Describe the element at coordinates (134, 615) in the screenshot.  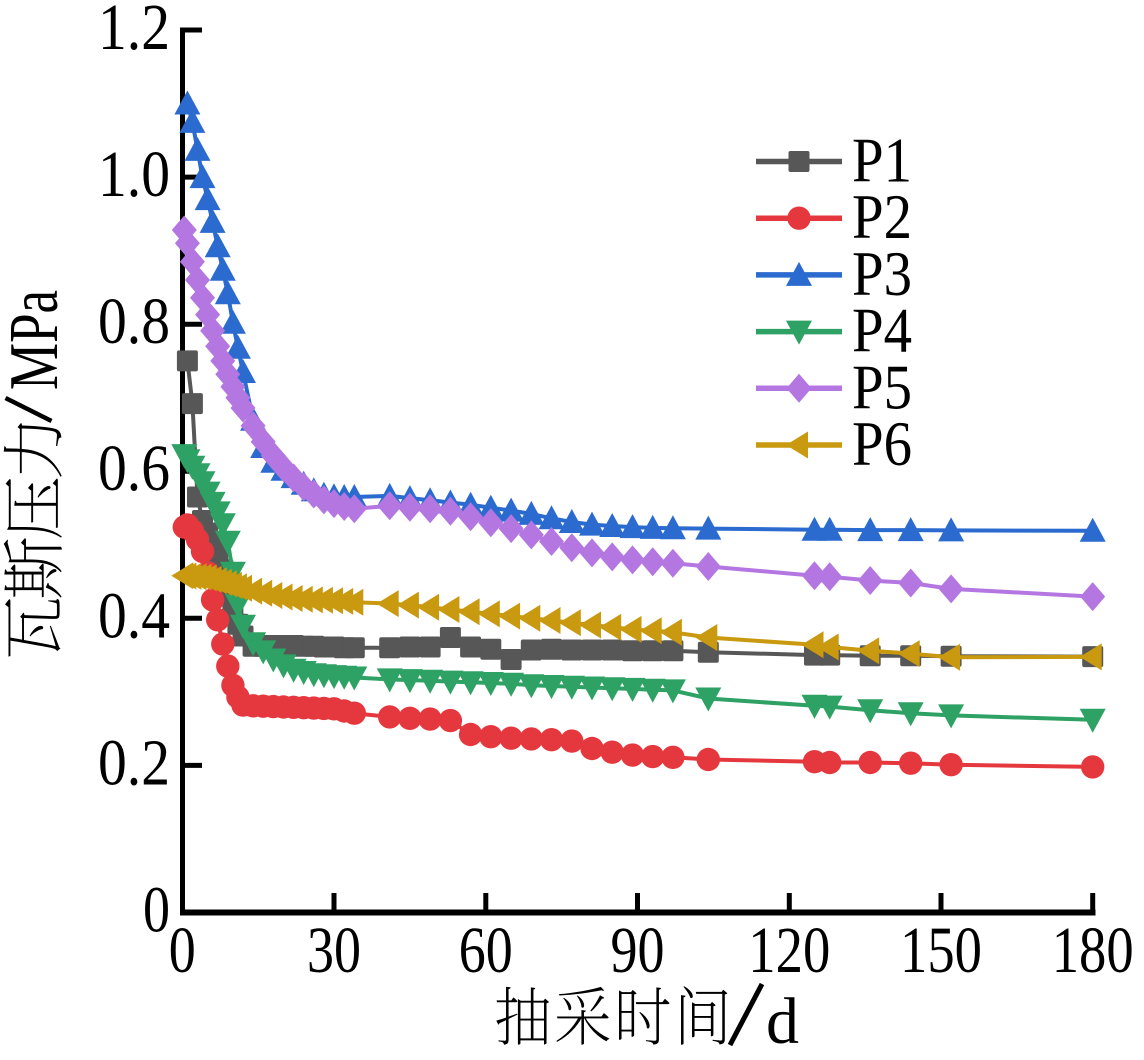
I see `svg-text: 0.4` at that location.